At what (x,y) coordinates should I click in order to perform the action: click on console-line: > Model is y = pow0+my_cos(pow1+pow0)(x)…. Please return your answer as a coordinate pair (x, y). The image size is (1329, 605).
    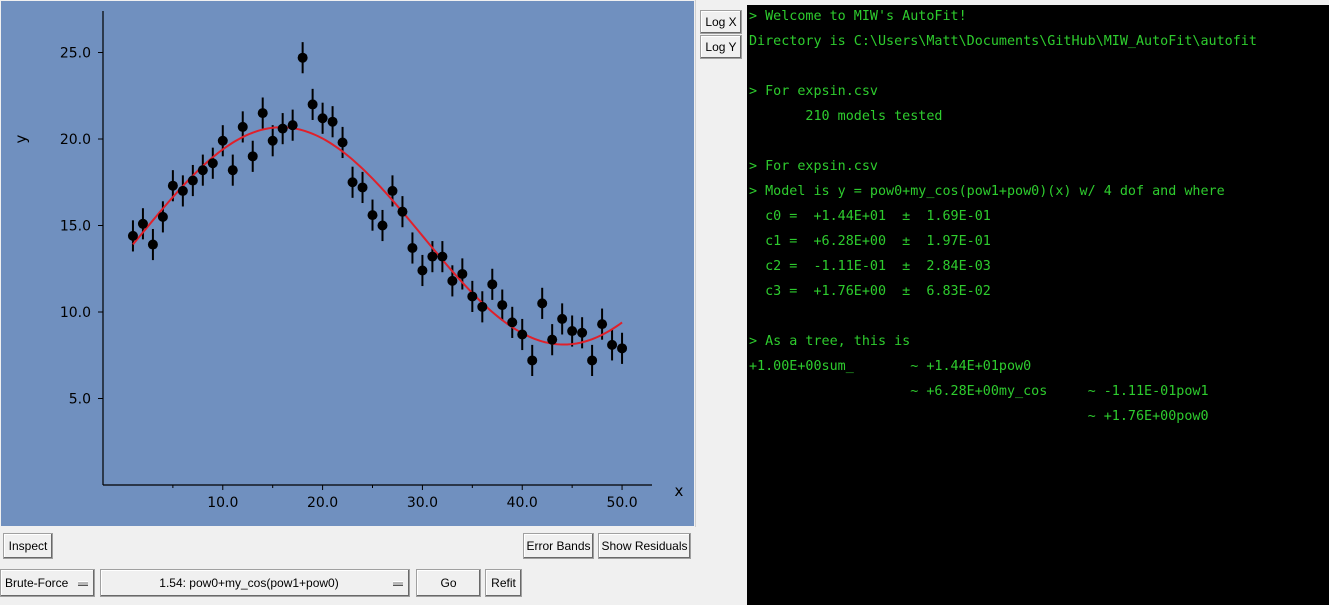
    Looking at the image, I should click on (987, 191).